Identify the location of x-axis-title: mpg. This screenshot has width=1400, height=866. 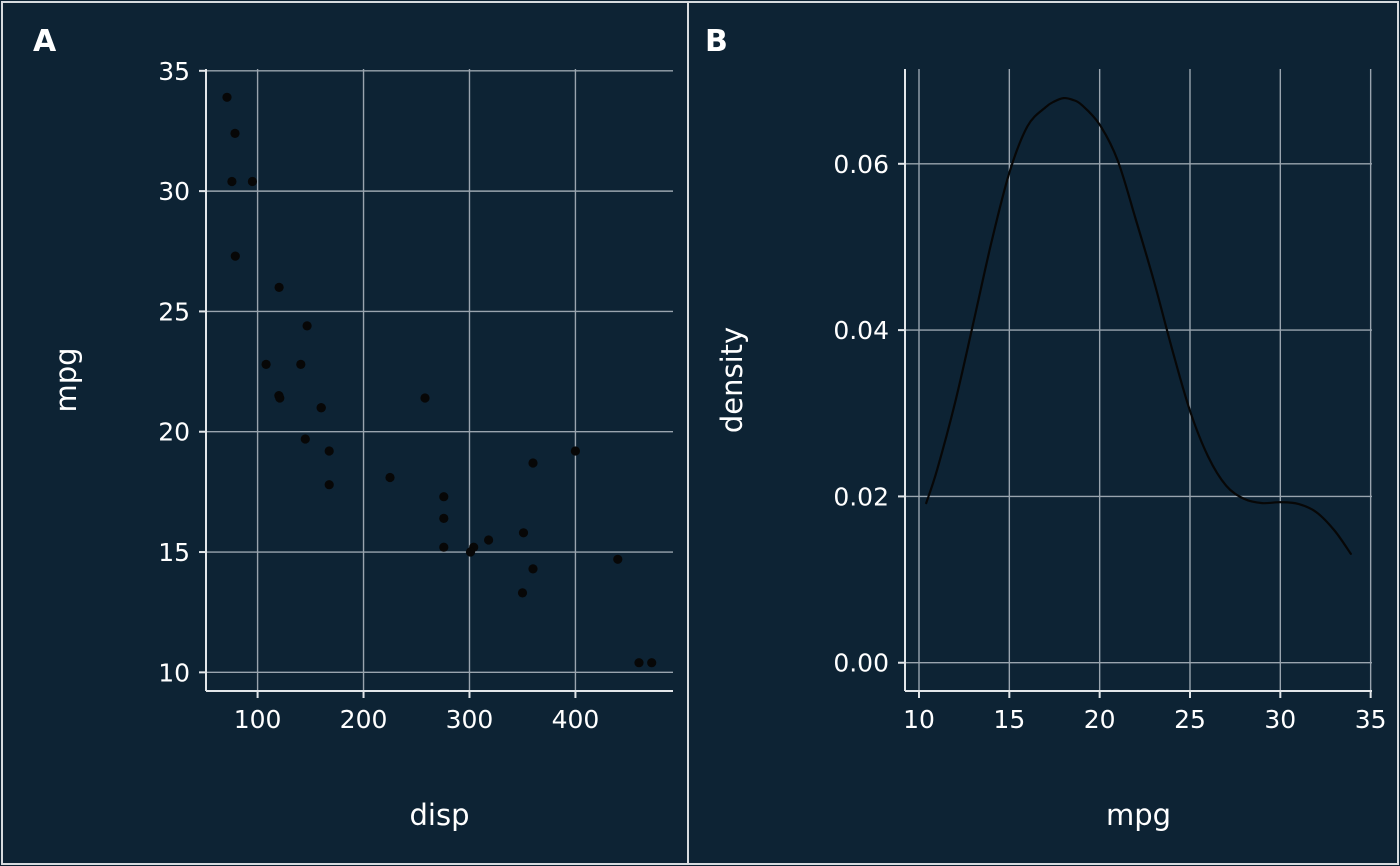
(1138, 815).